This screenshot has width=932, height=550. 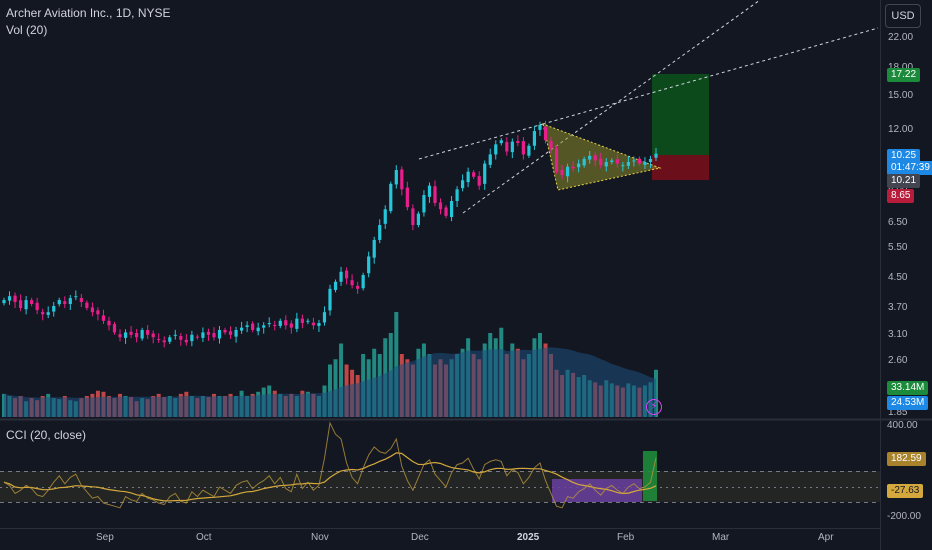 What do you see at coordinates (898, 222) in the screenshot?
I see `price-axis-tick: 6.50` at bounding box center [898, 222].